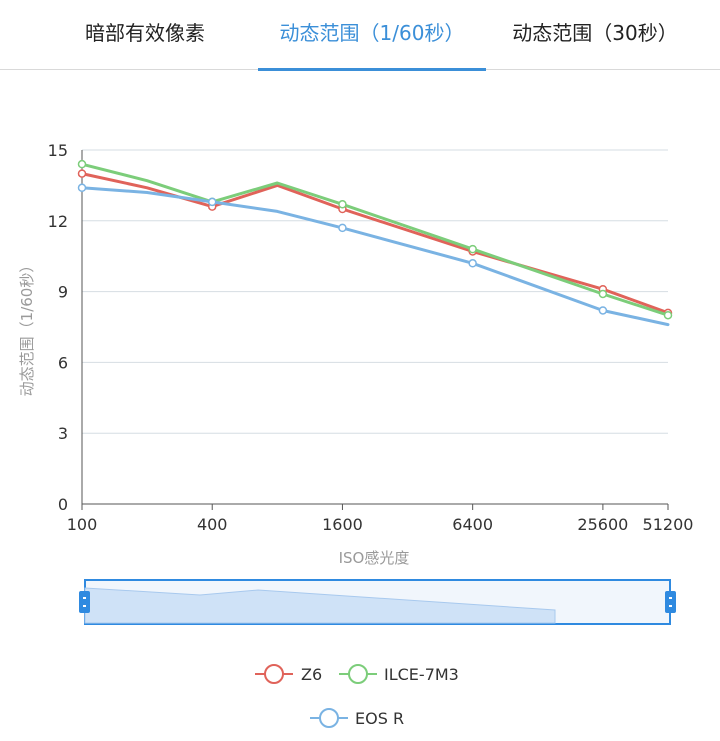  What do you see at coordinates (82, 173) in the screenshot?
I see `data-point-z6` at bounding box center [82, 173].